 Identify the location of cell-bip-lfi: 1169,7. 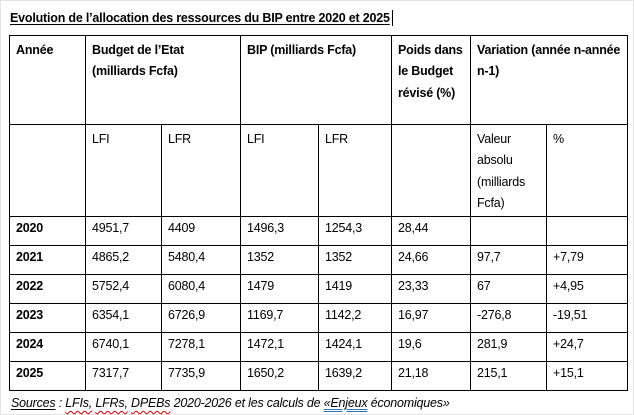
(279, 318).